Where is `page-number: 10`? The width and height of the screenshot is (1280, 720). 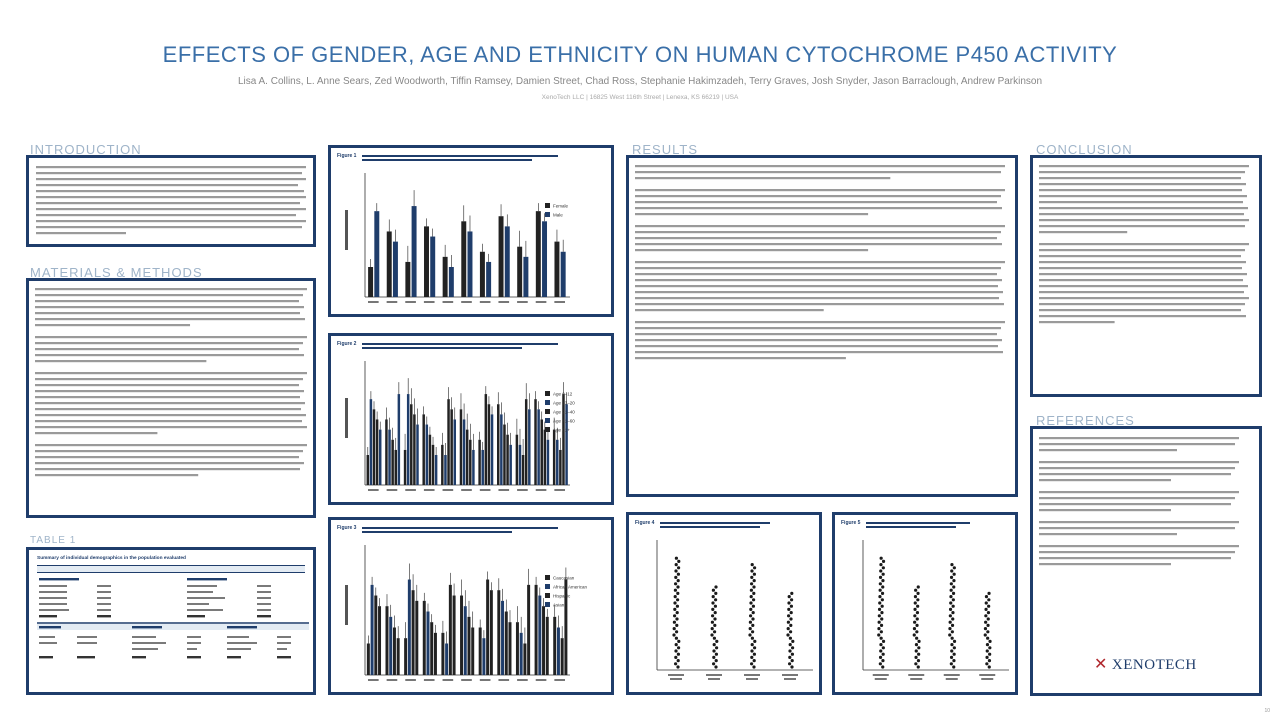
page-number: 10 is located at coordinates (1267, 711).